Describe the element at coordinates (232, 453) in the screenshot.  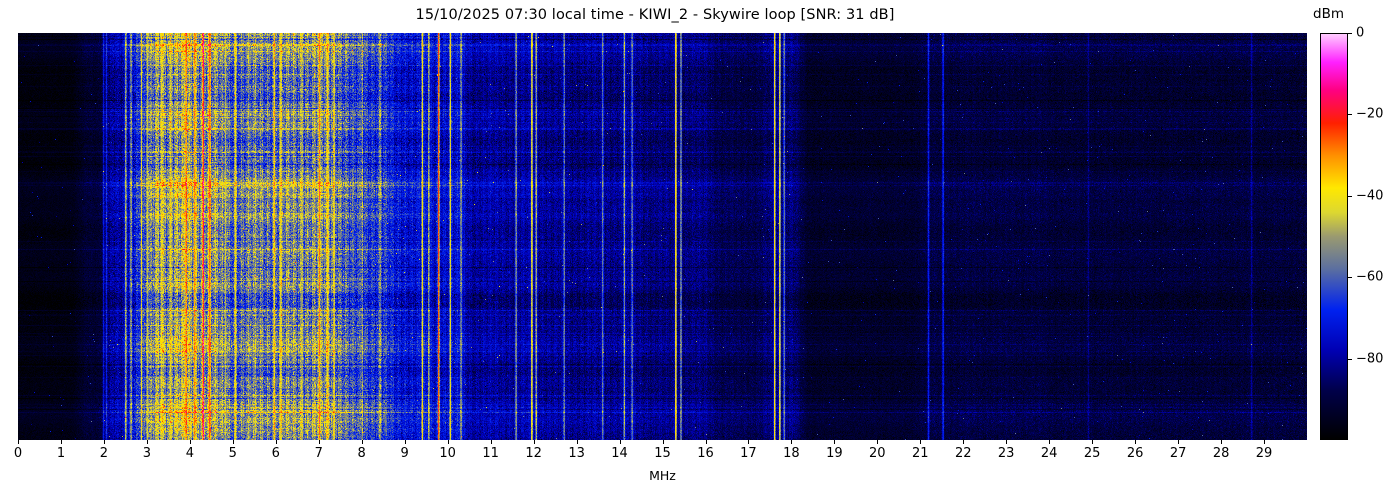
I see `x-axis-tick-label: 5` at that location.